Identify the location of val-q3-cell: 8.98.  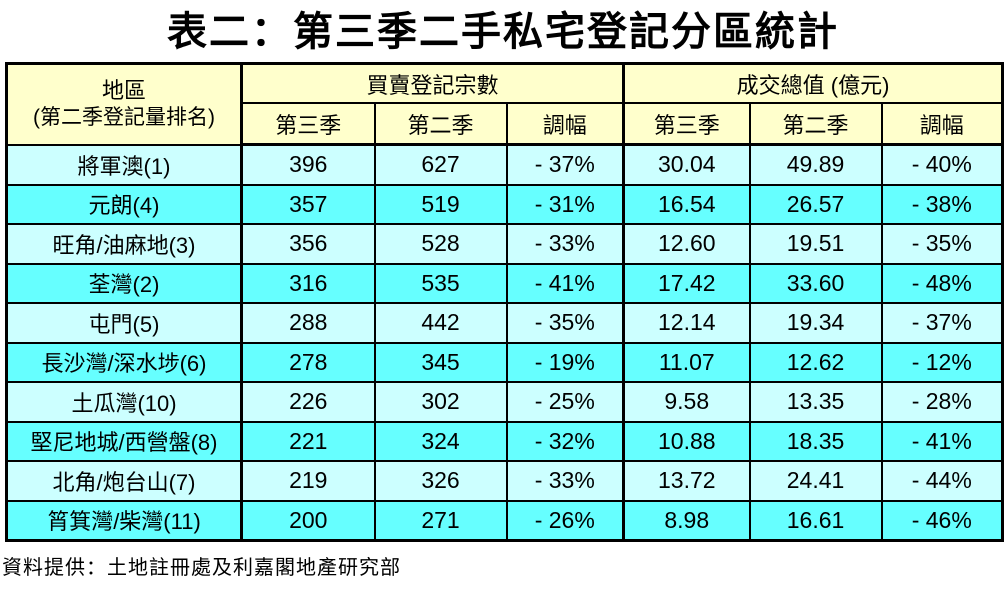
(686, 520).